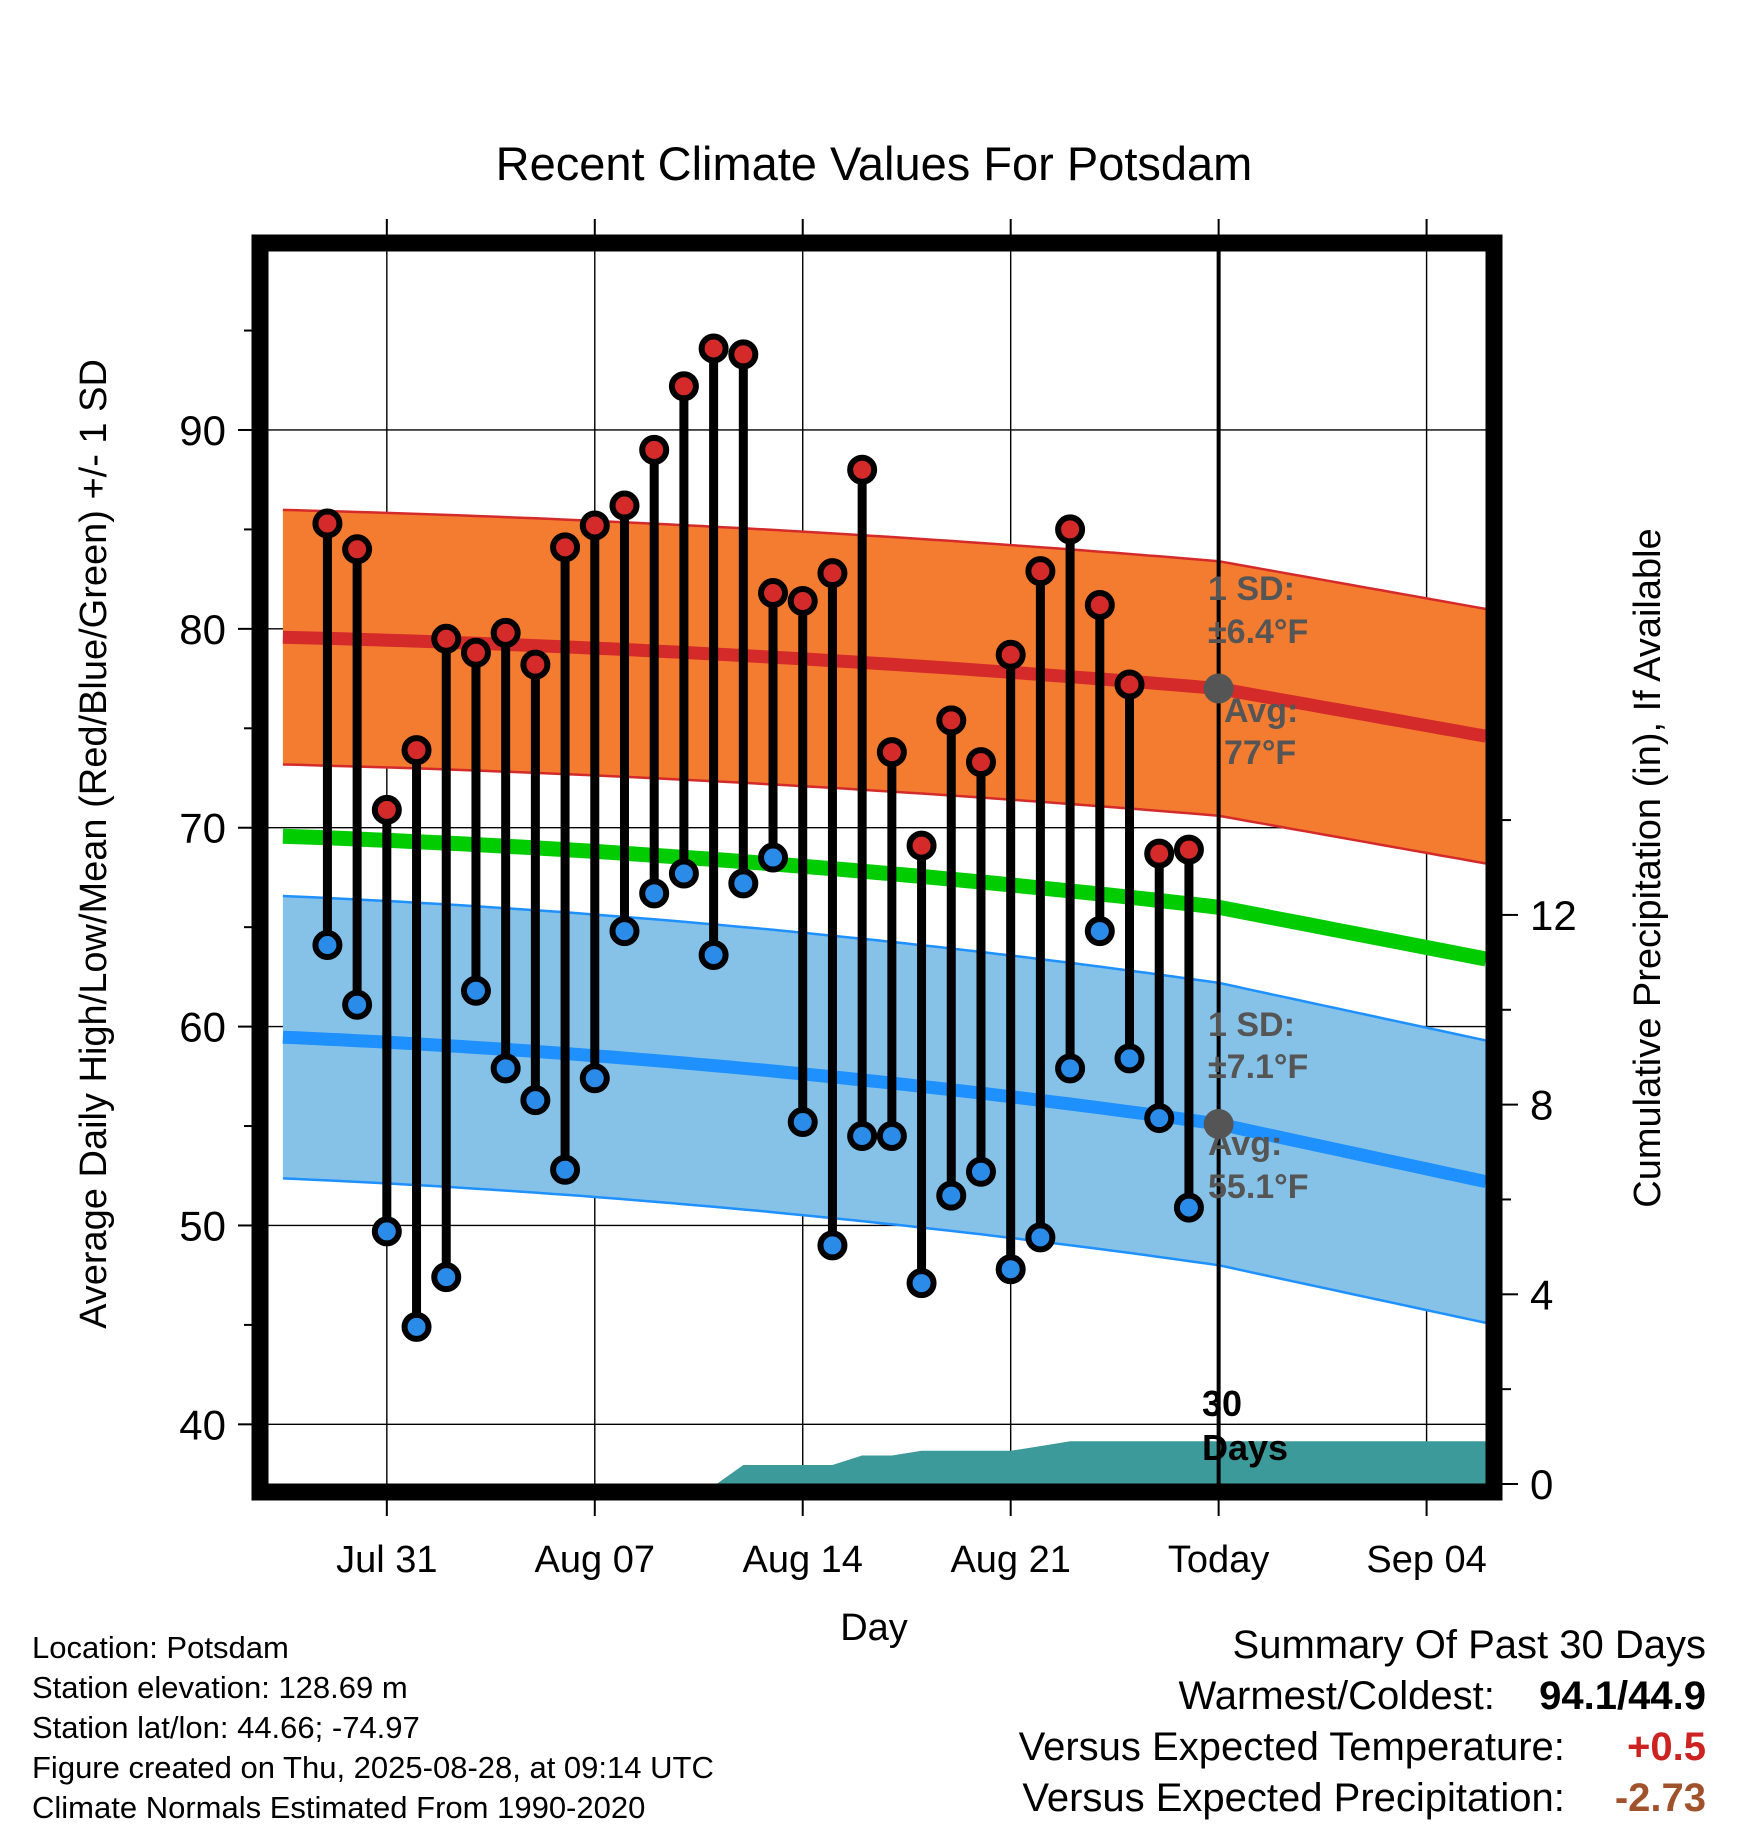  I want to click on low-sd-label: 1 SD:, so click(1251, 1025).